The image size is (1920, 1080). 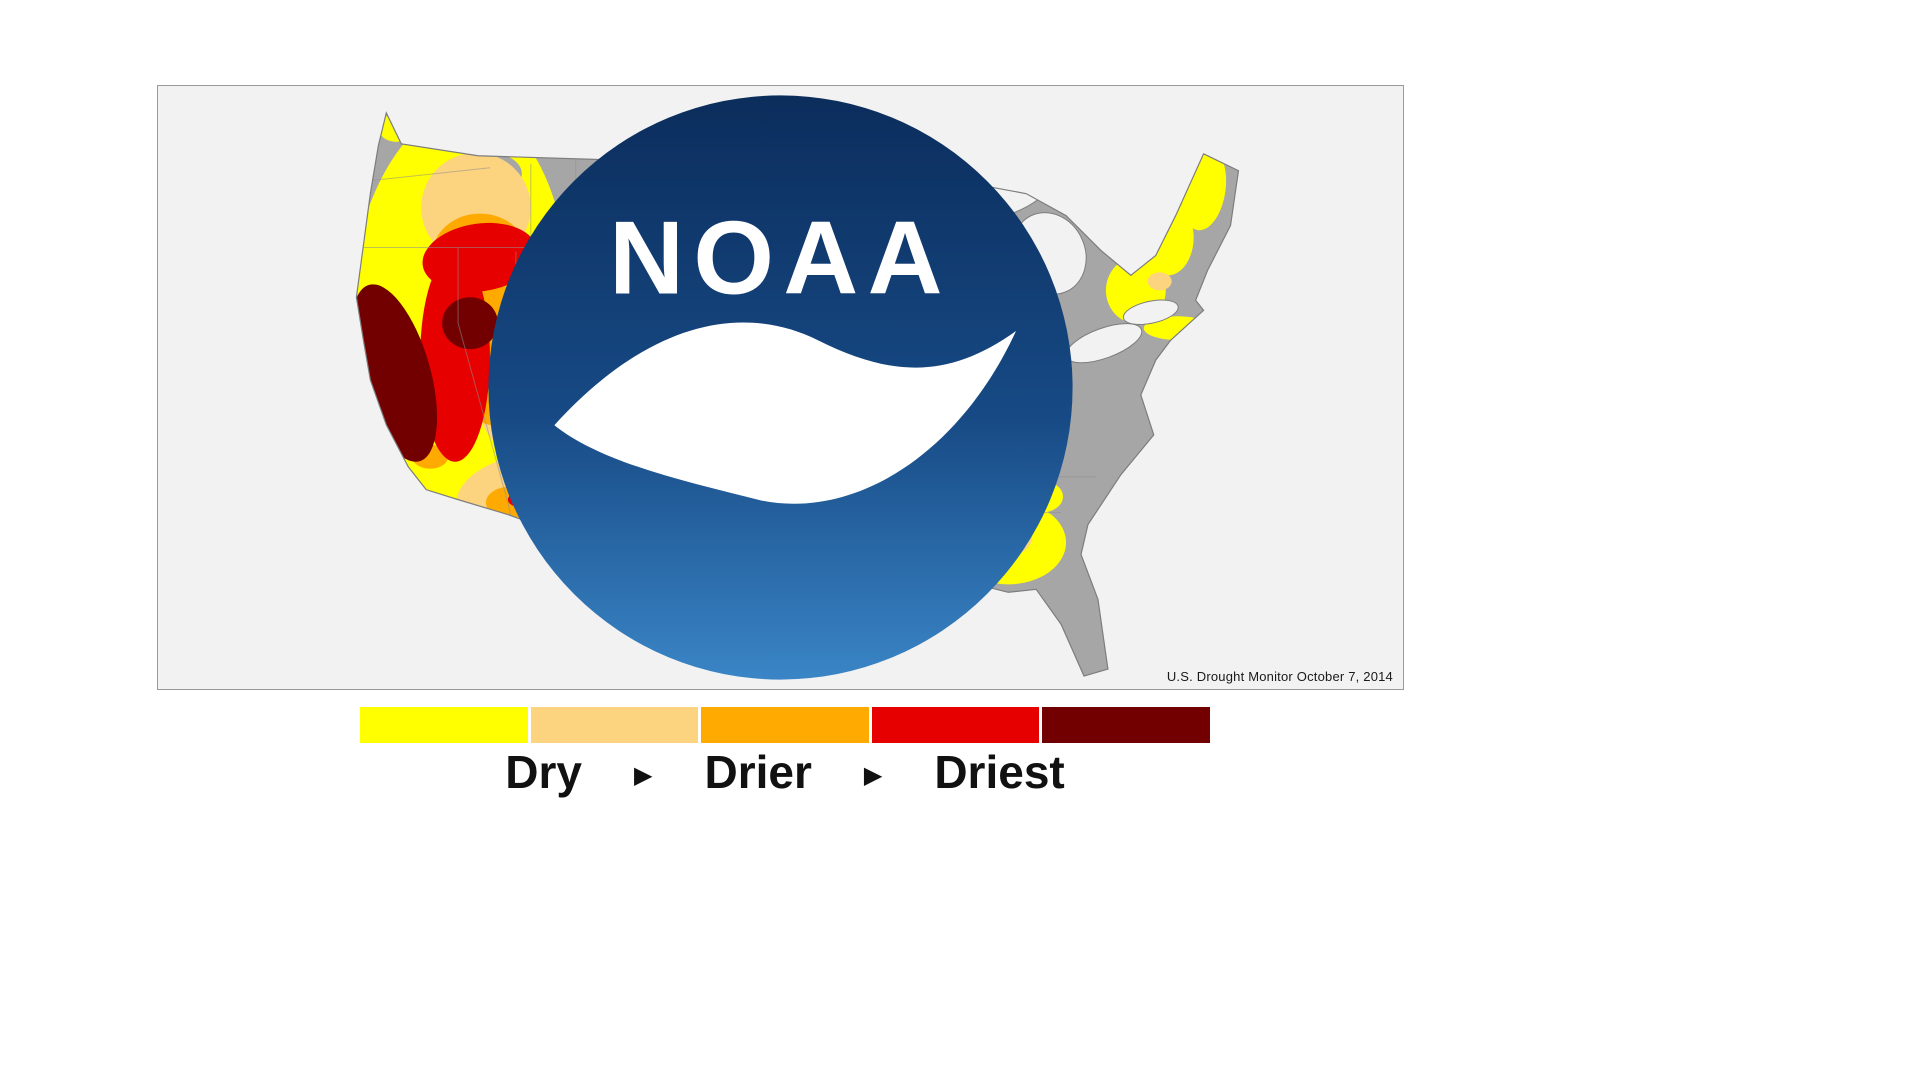 What do you see at coordinates (758, 772) in the screenshot?
I see `legend-label-drier: Drier` at bounding box center [758, 772].